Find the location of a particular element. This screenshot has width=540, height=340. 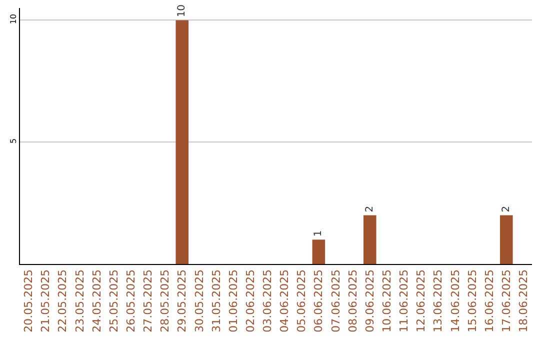

x-tick-label: 01.06.2025 is located at coordinates (233, 300).